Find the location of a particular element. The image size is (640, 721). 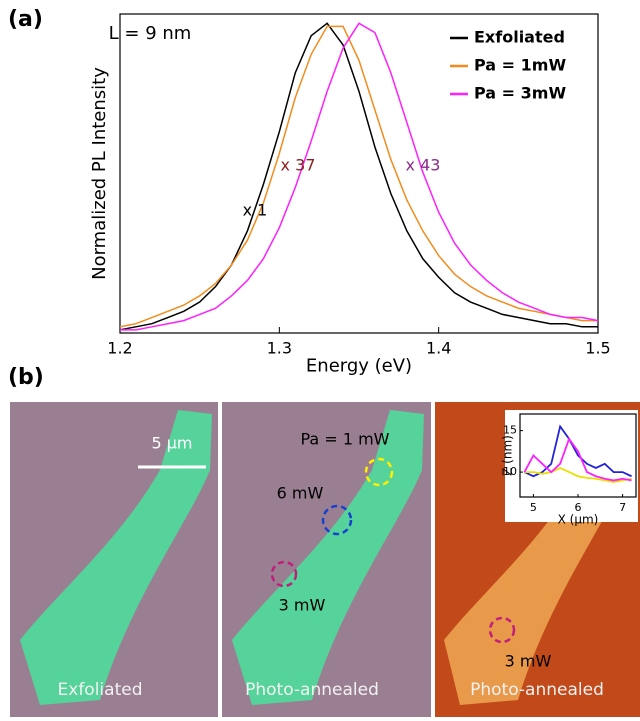

x-axis-label: X (µm) is located at coordinates (578, 520).